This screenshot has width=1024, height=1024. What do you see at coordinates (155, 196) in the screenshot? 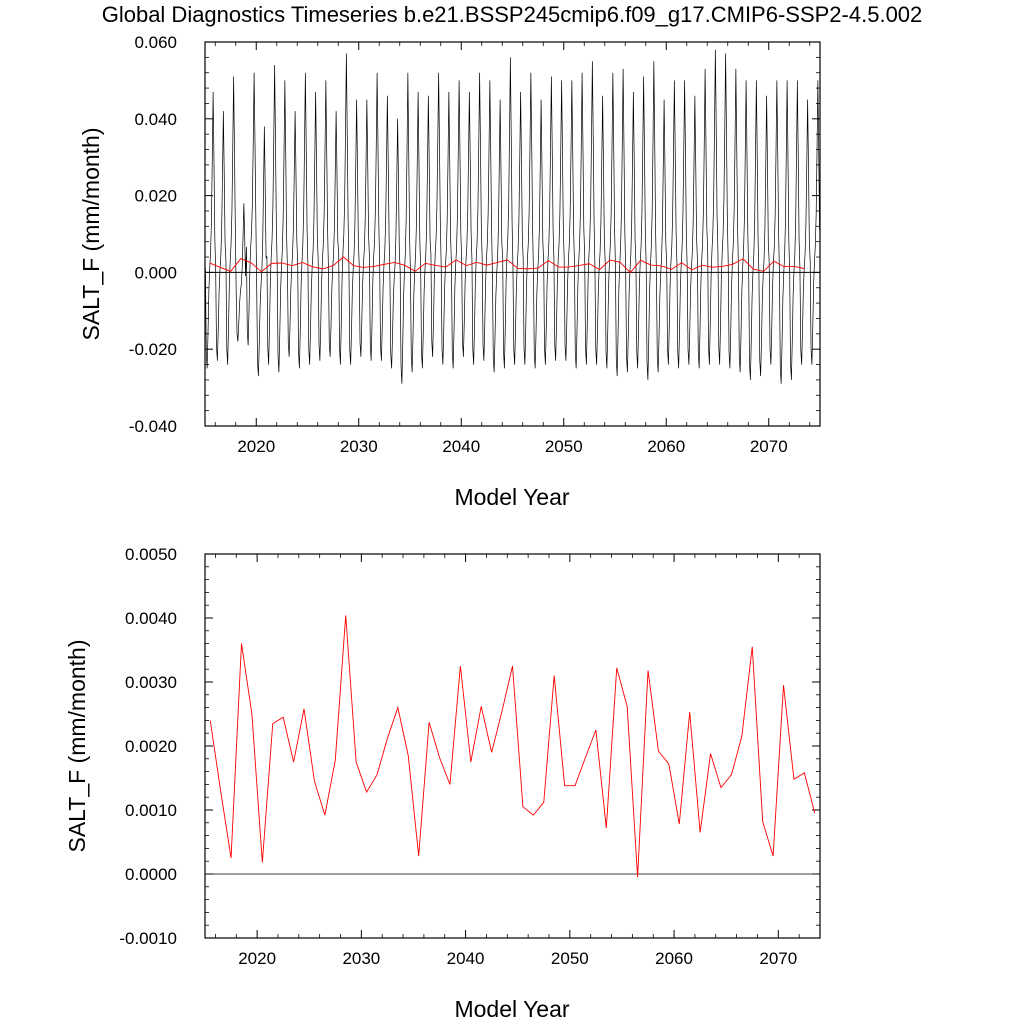
I see `y-tick-label: 0.020` at bounding box center [155, 196].